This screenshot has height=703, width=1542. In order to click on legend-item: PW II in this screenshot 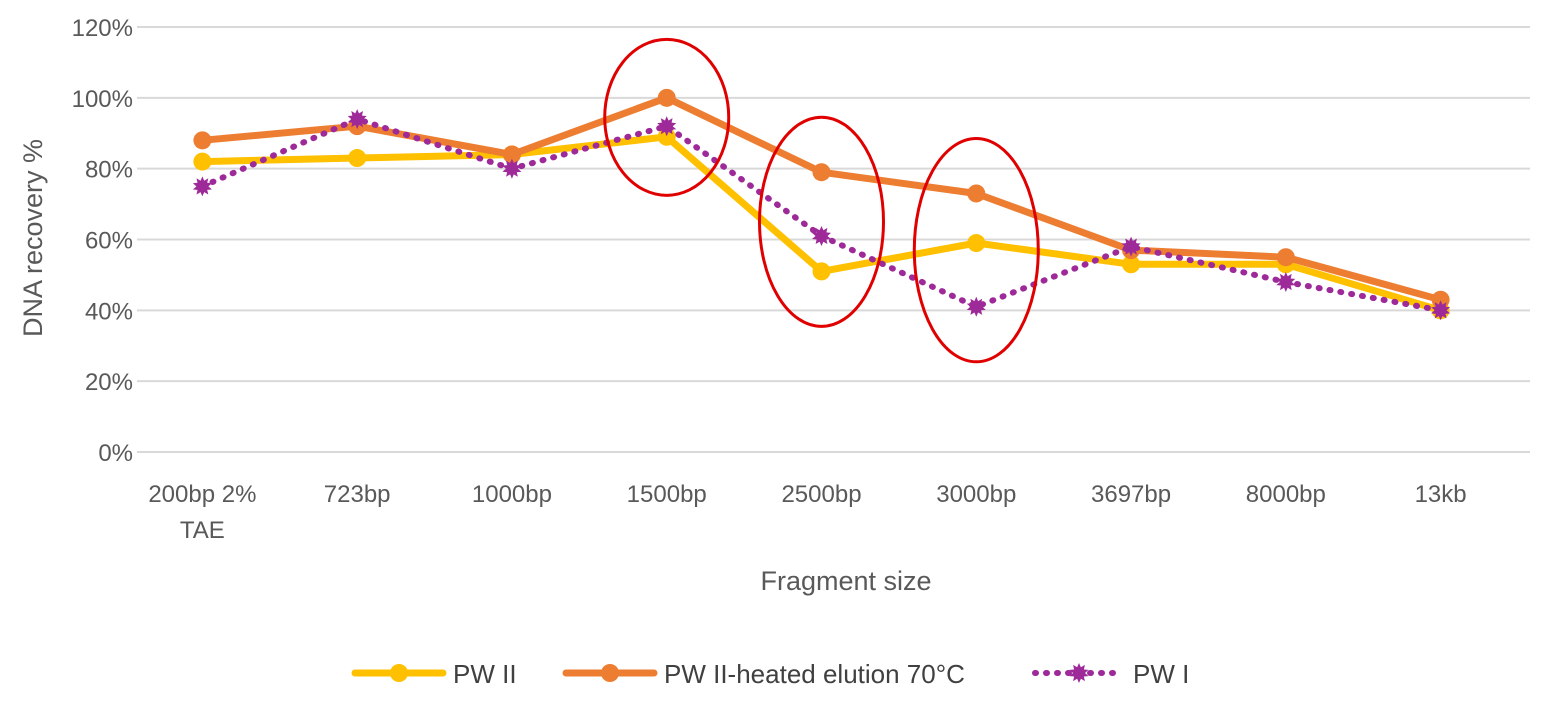, I will do `click(434, 674)`.